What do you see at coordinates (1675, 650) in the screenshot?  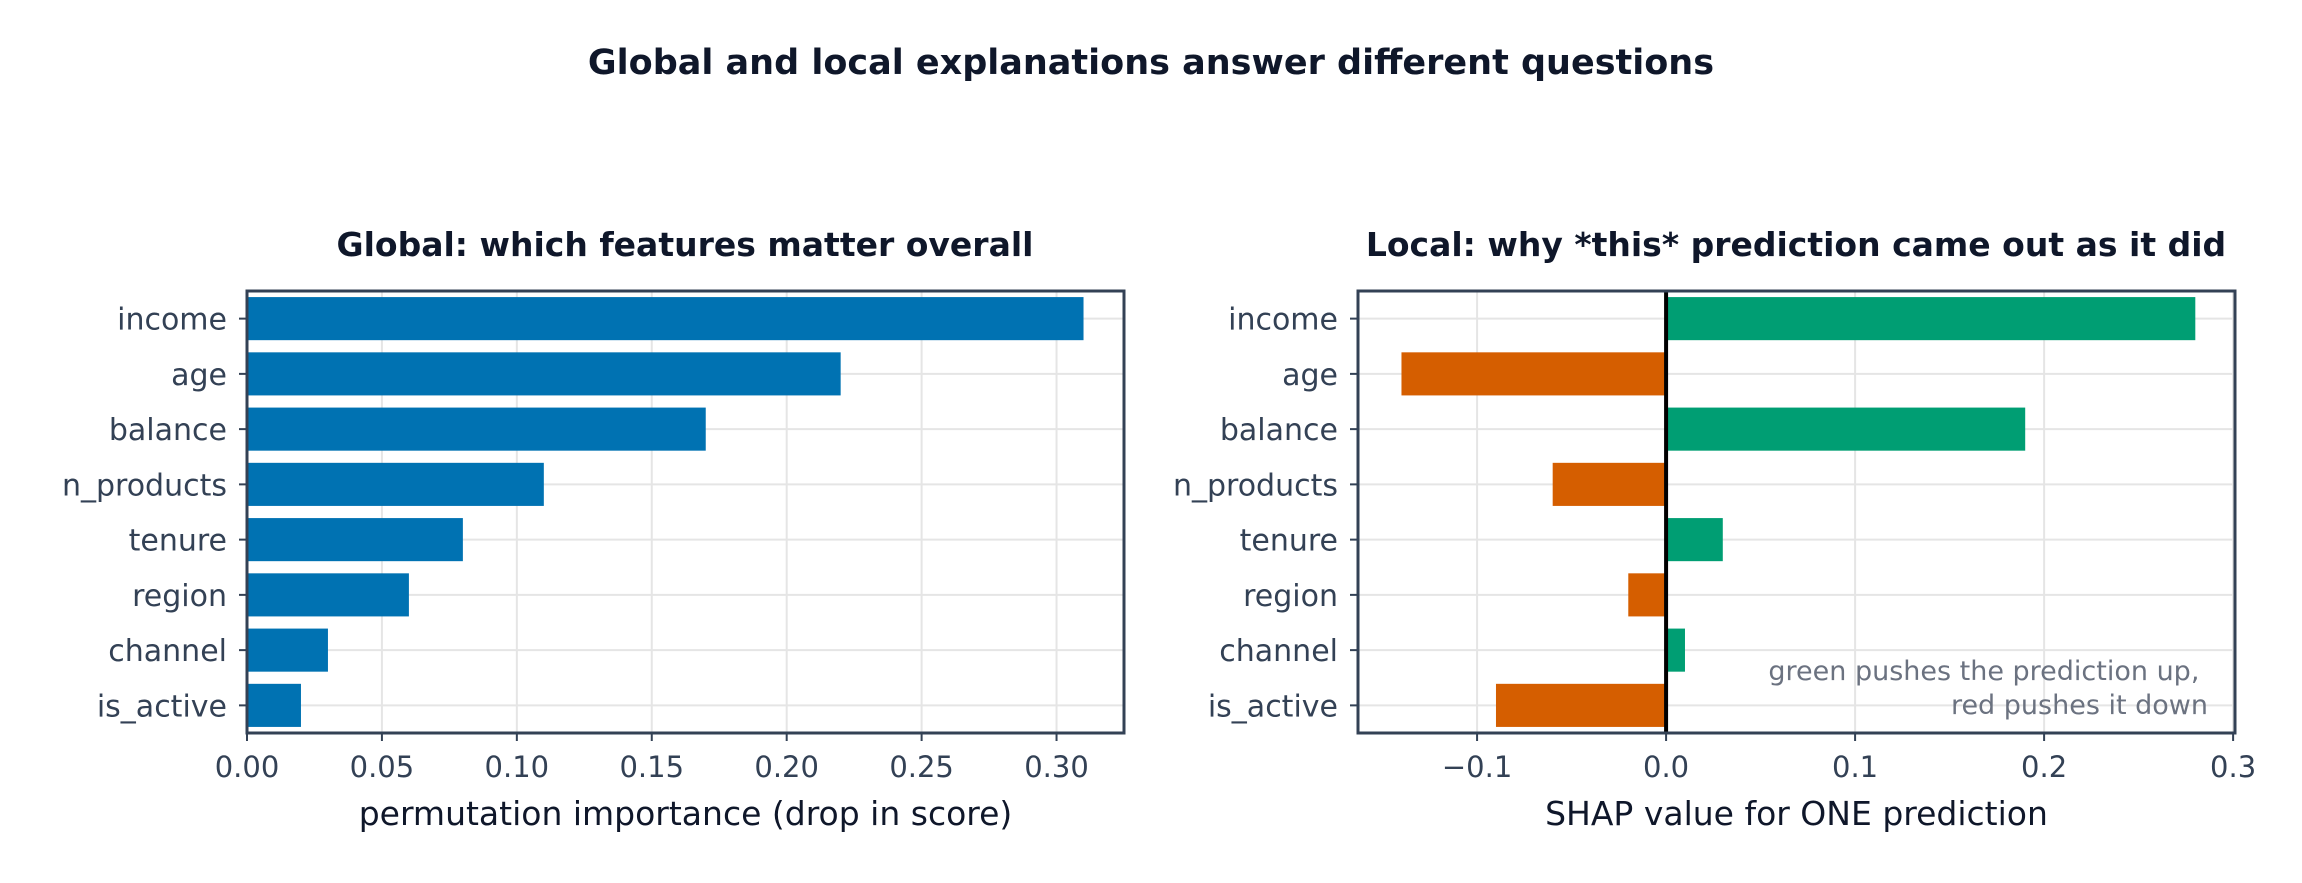 I see `local-bar-channel` at bounding box center [1675, 650].